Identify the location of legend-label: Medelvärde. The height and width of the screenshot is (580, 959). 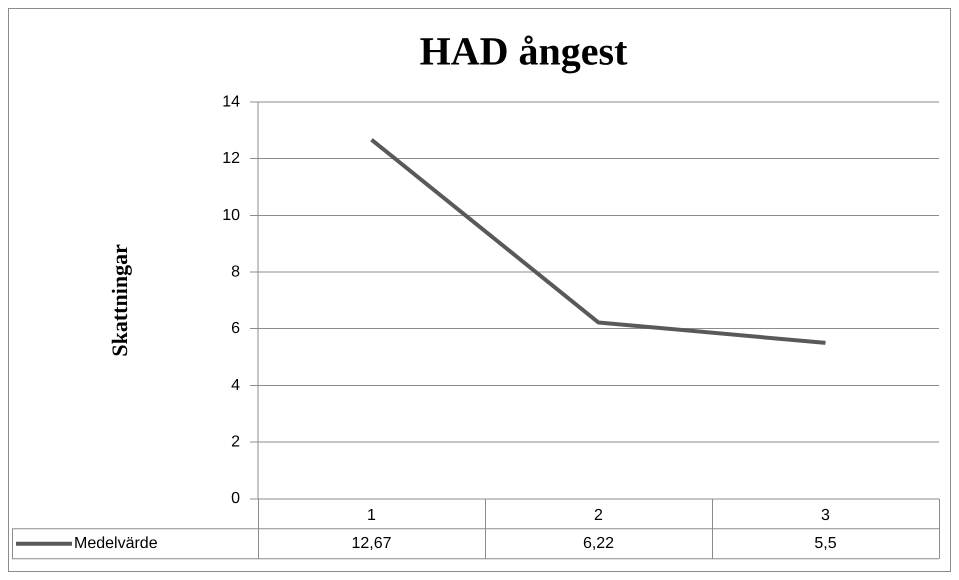
(116, 543).